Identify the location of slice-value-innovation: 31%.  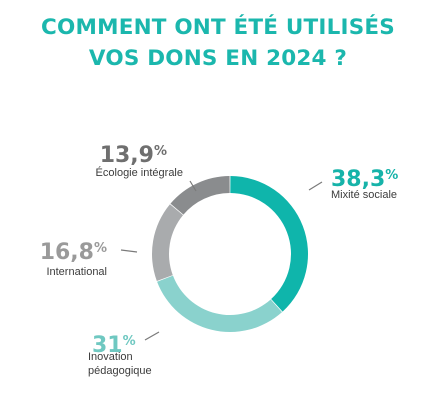
(114, 345).